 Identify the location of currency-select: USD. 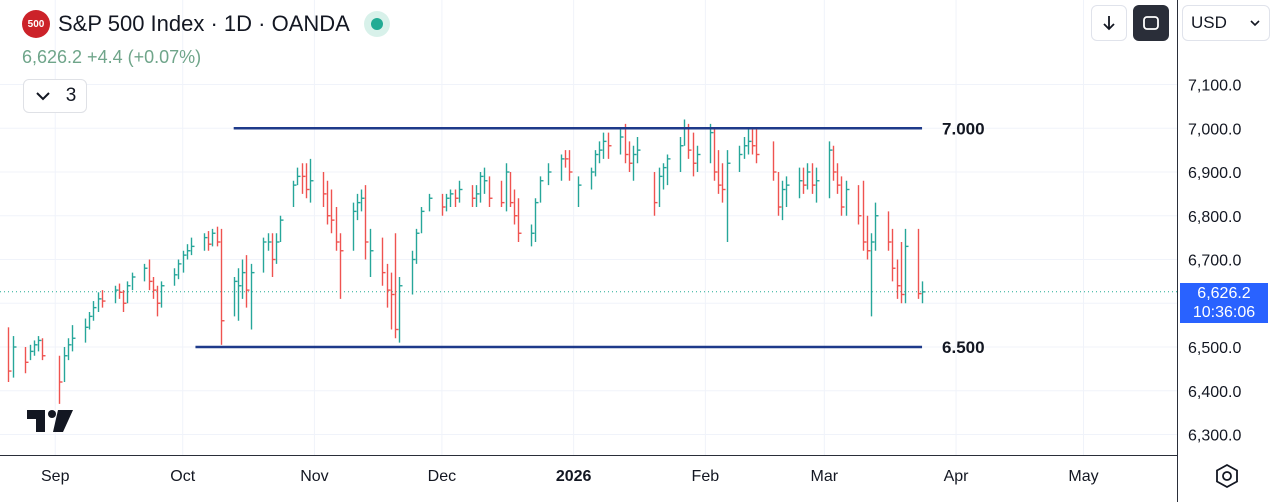
(1226, 23).